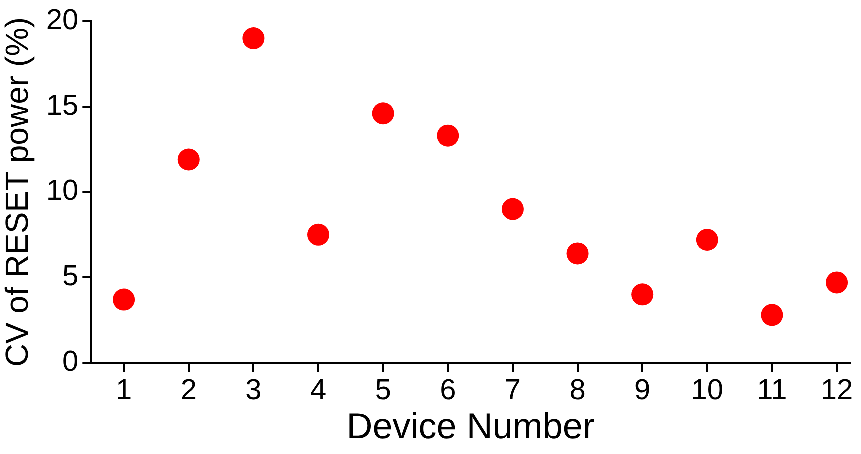  Describe the element at coordinates (18, 192) in the screenshot. I see `y-axis-title: CV of RESET power (%)` at that location.